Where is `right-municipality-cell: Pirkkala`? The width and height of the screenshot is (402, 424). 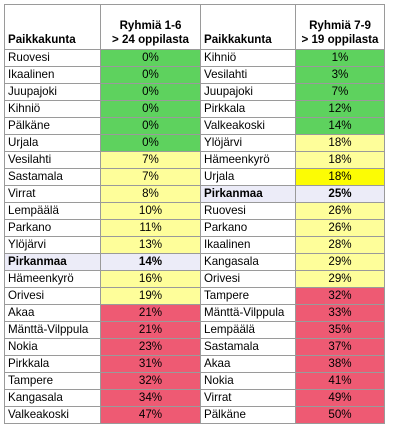
right-municipality-cell: Pirkkala is located at coordinates (248, 109).